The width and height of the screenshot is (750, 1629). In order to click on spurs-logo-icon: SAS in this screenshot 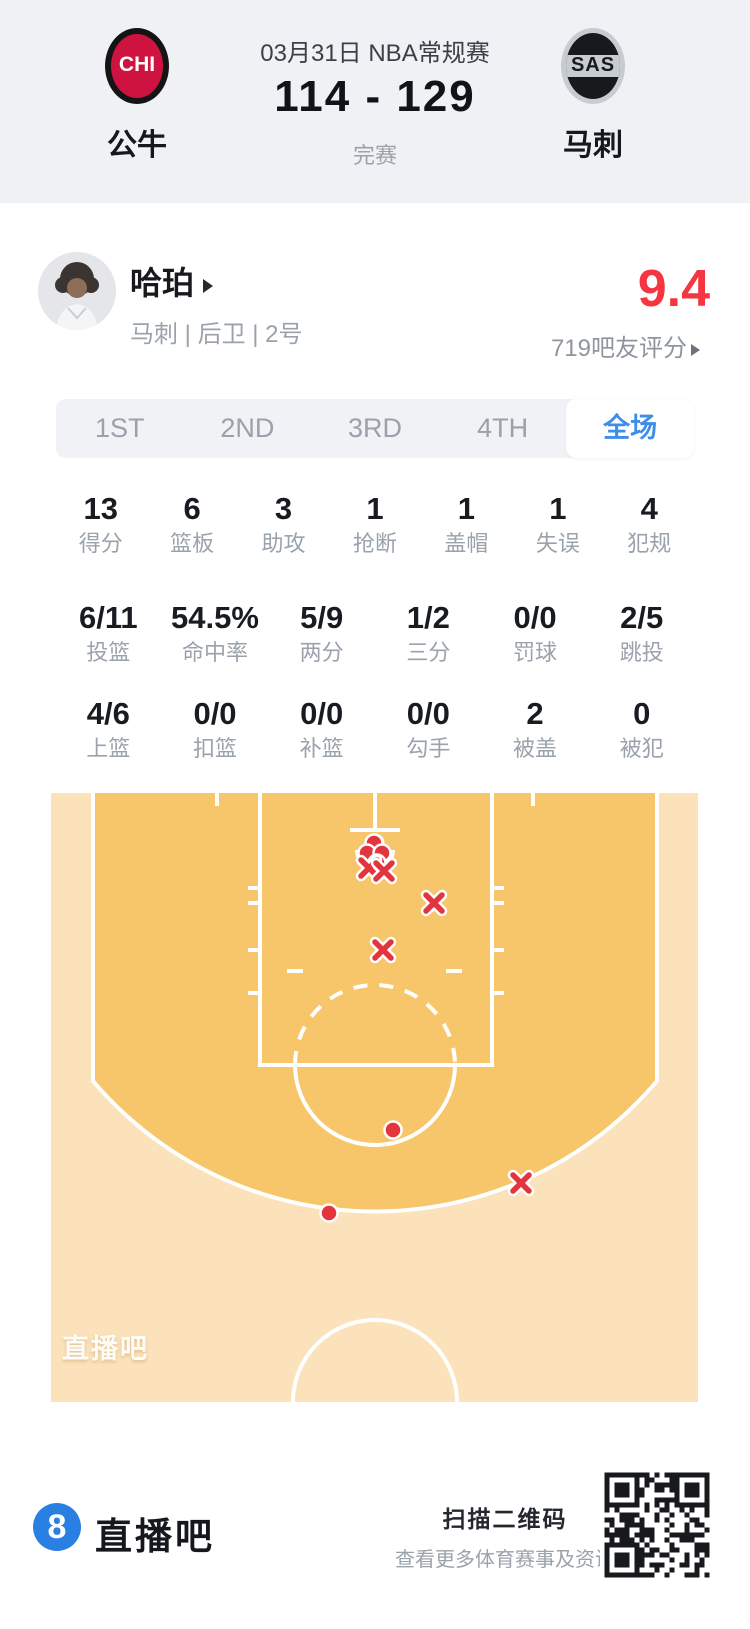, I will do `click(593, 66)`.